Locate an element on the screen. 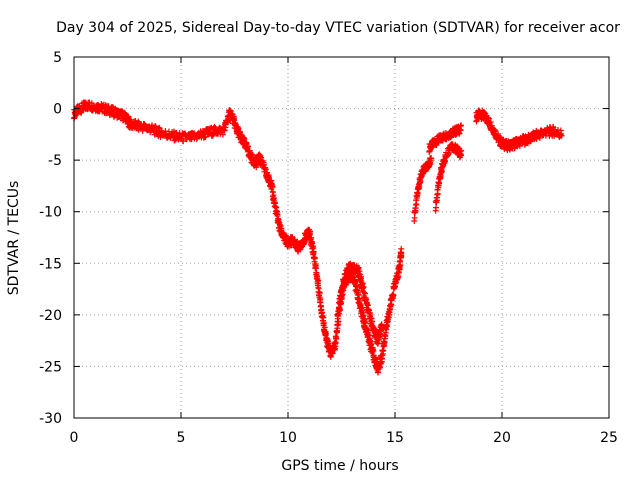 The width and height of the screenshot is (640, 480). x-tick-label: 15 is located at coordinates (395, 438).